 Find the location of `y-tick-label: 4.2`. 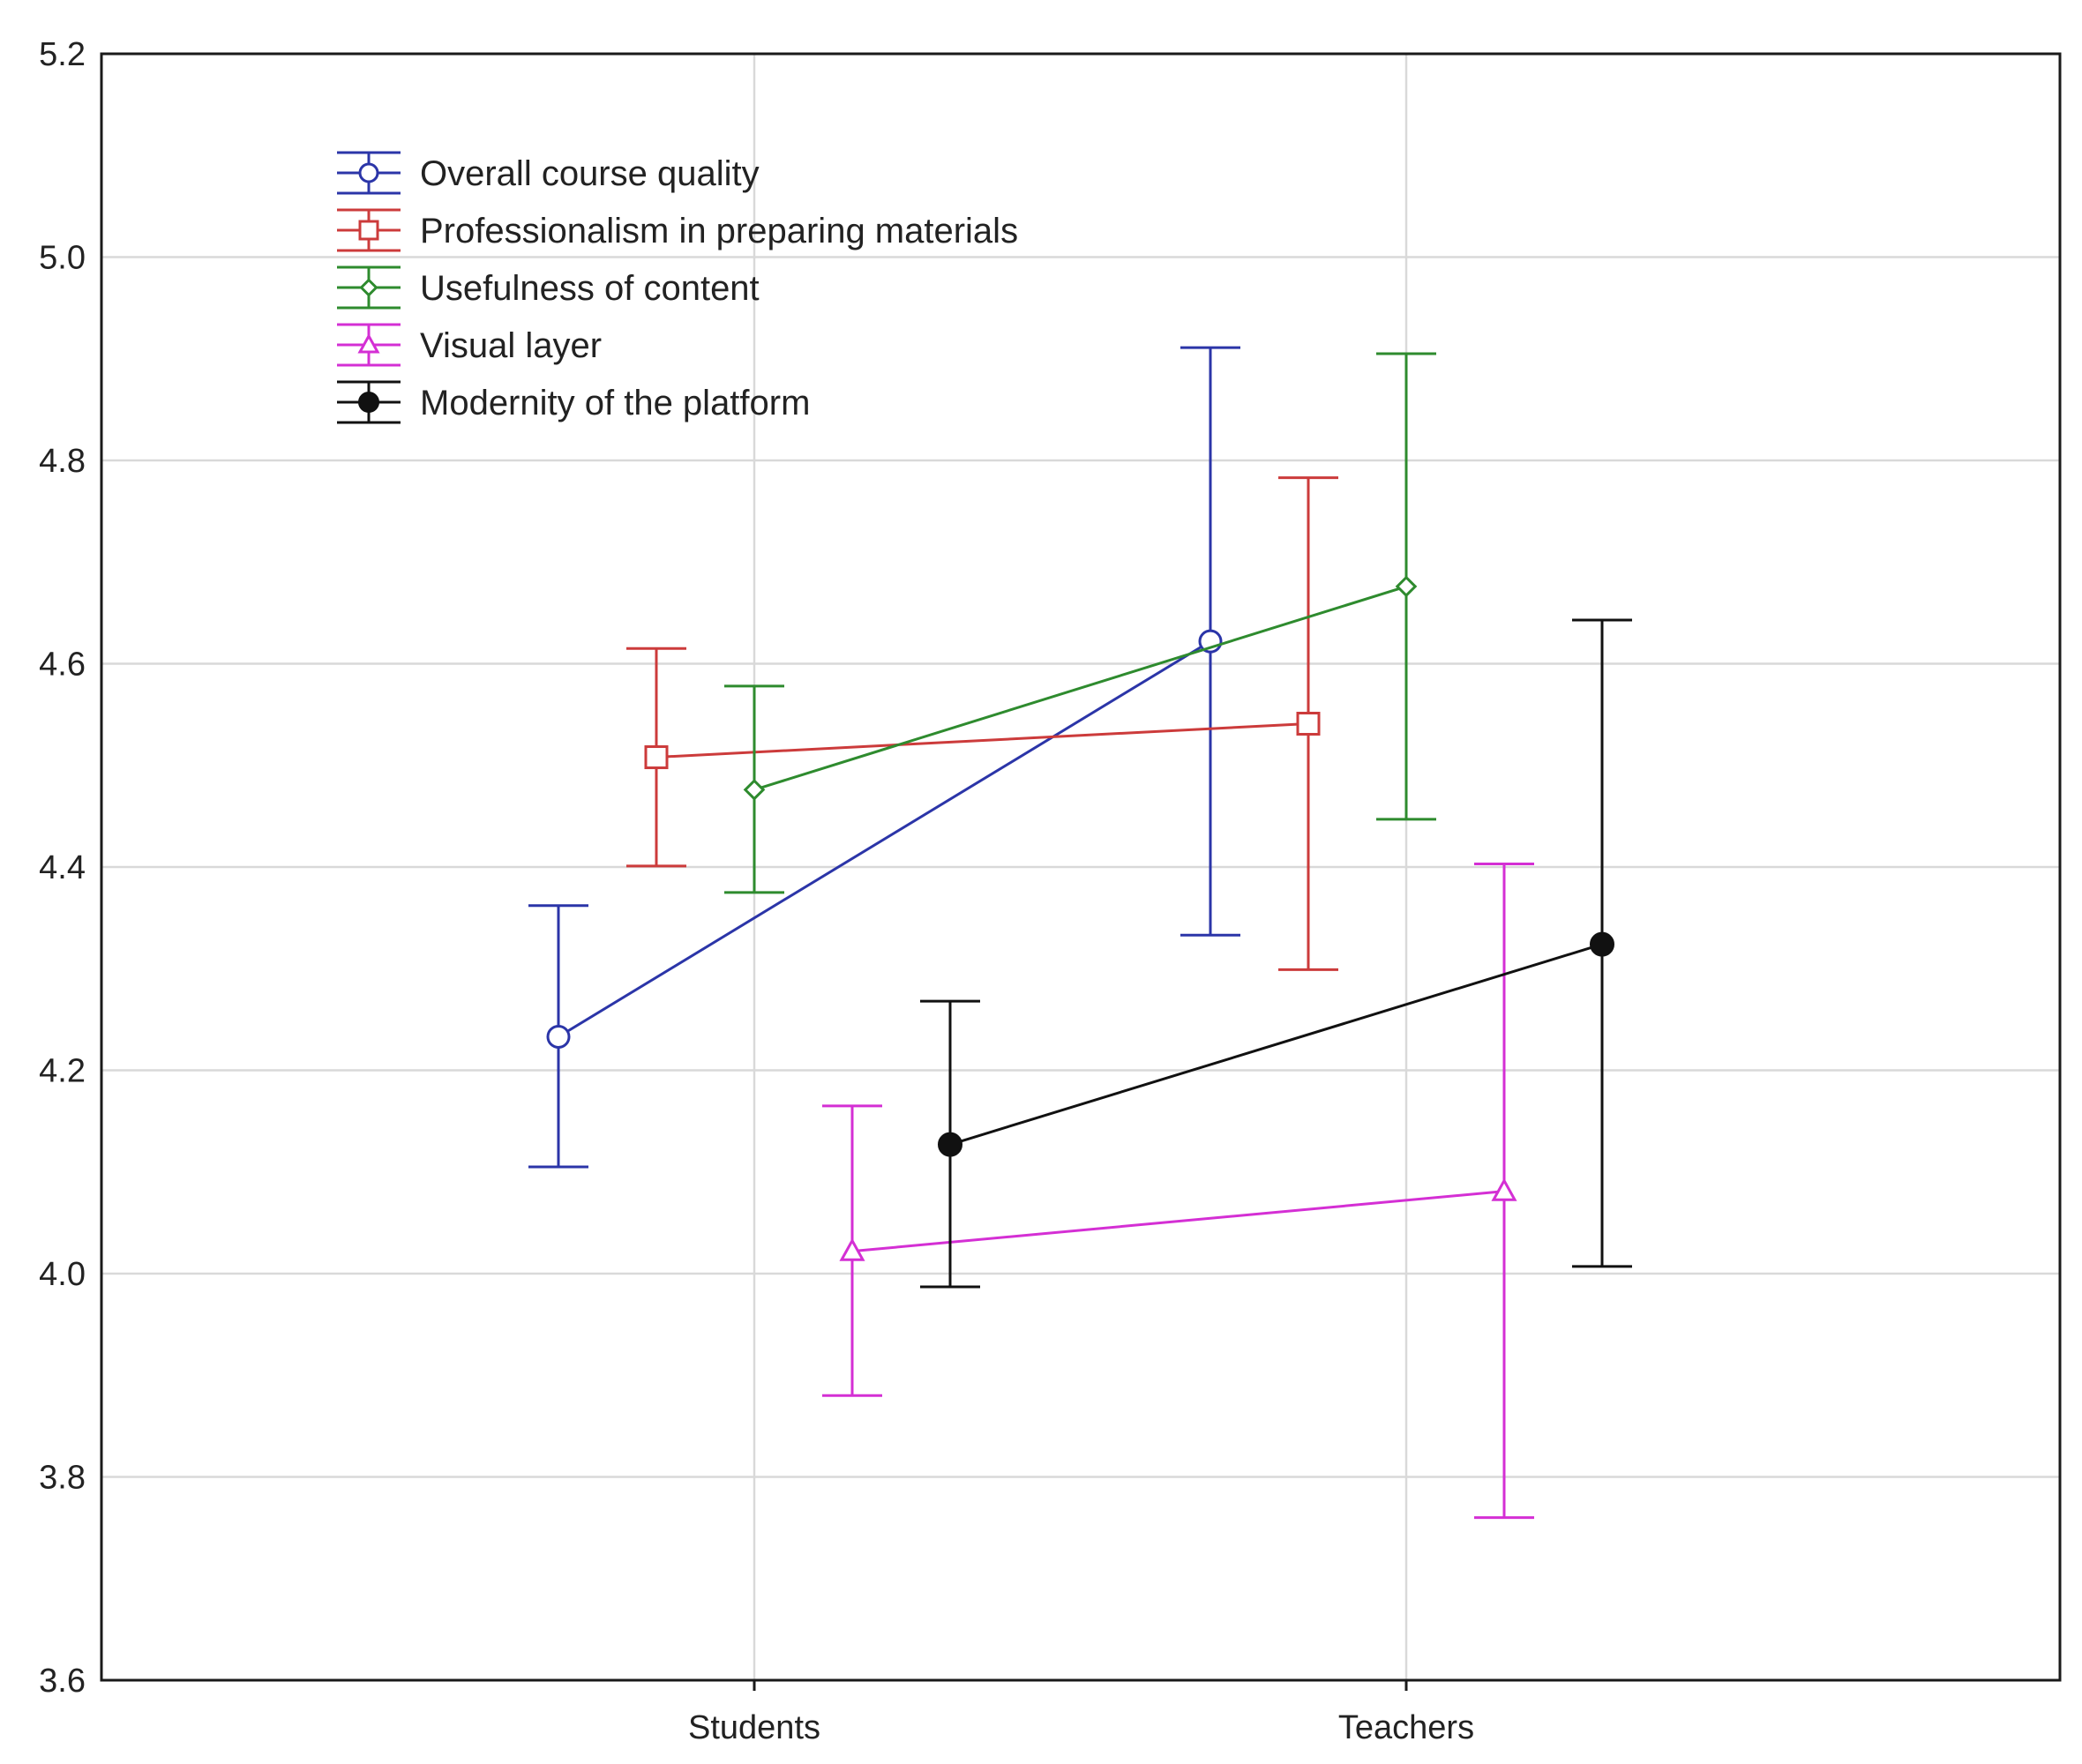

y-tick-label: 4.2 is located at coordinates (63, 1071).